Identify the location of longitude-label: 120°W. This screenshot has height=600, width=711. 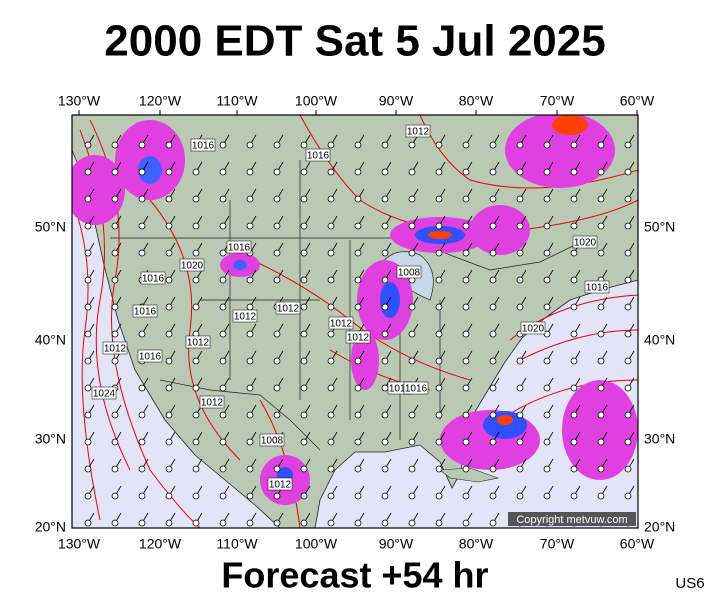
(160, 101).